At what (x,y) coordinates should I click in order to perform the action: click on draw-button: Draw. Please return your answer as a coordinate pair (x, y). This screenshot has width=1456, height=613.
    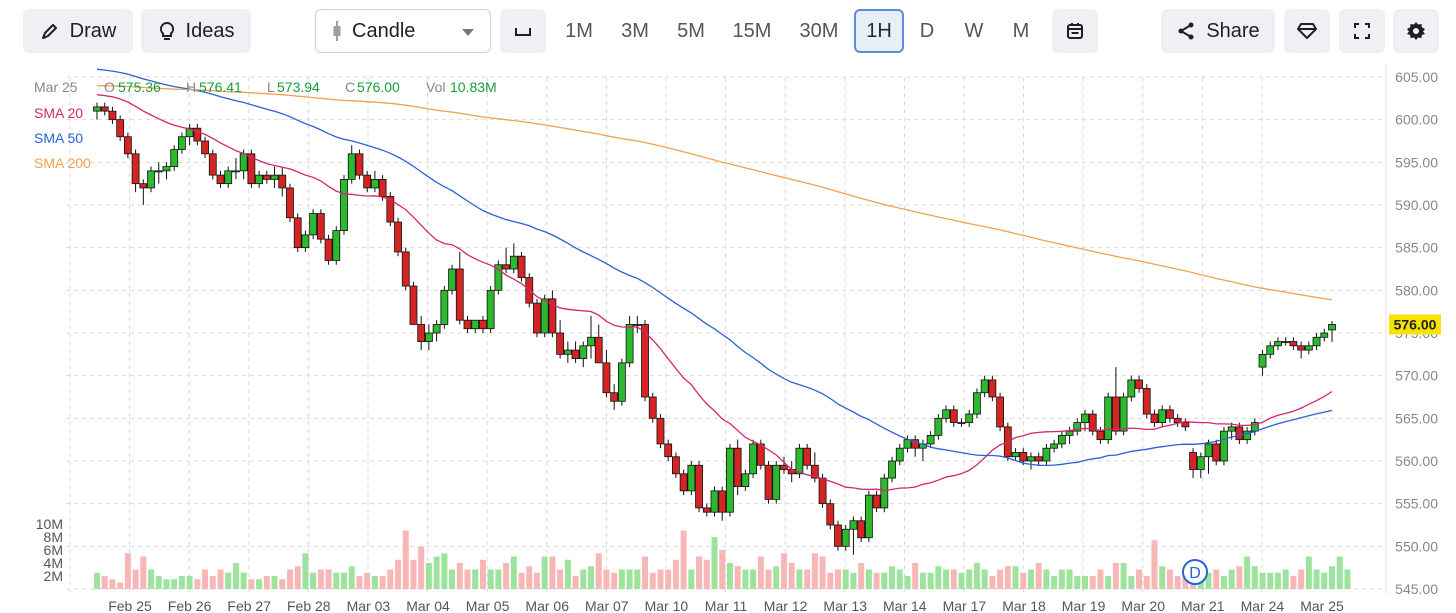
    Looking at the image, I should click on (78, 31).